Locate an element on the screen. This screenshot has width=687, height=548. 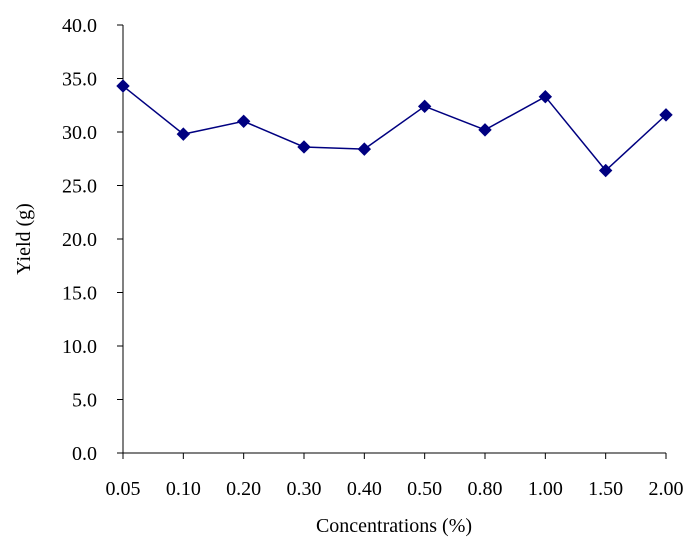
x-tick-label: 0.40 is located at coordinates (364, 489).